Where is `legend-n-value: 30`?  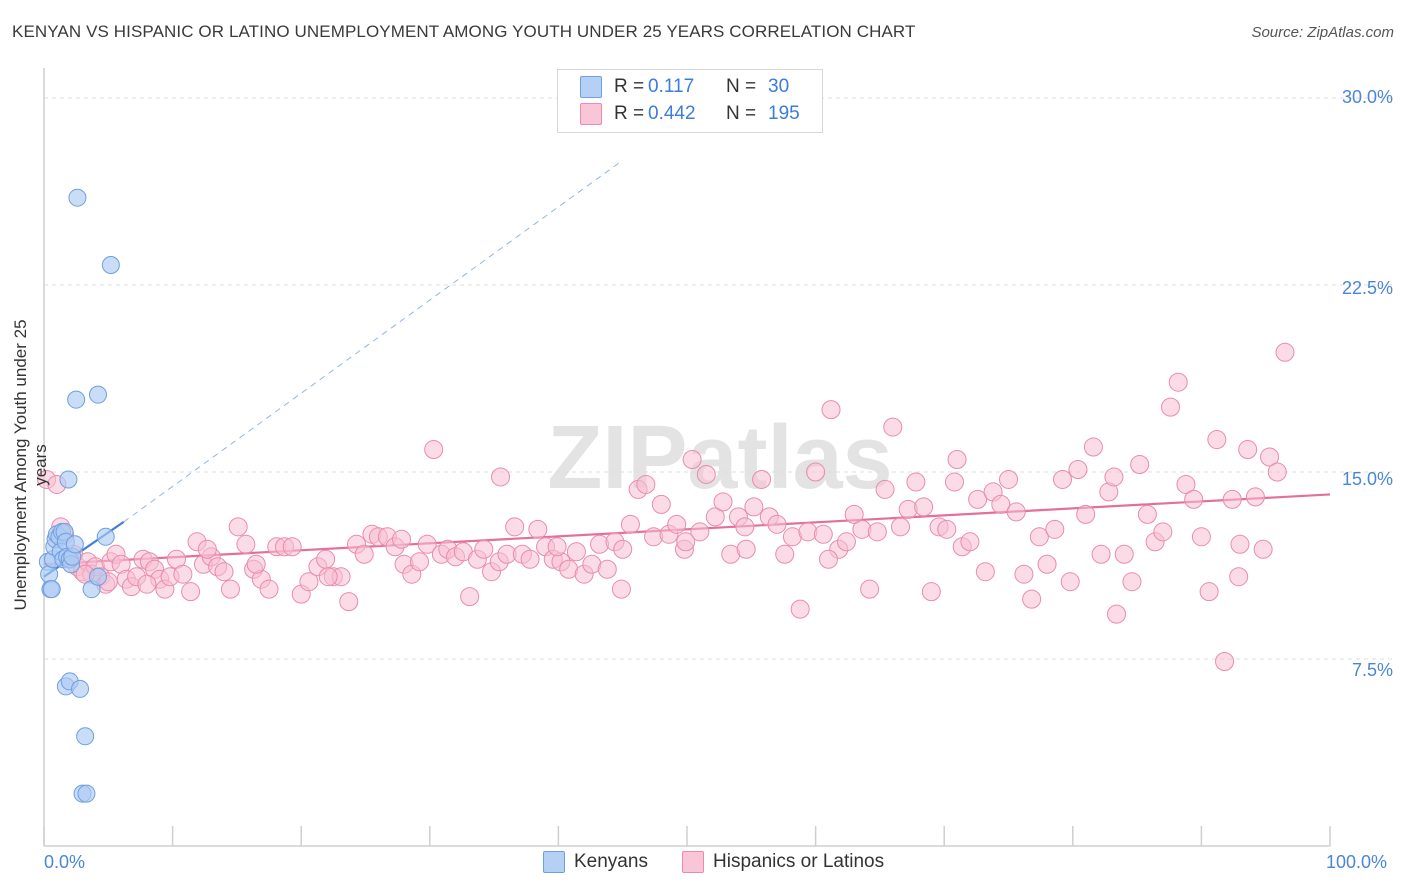 legend-n-value: 30 is located at coordinates (779, 86).